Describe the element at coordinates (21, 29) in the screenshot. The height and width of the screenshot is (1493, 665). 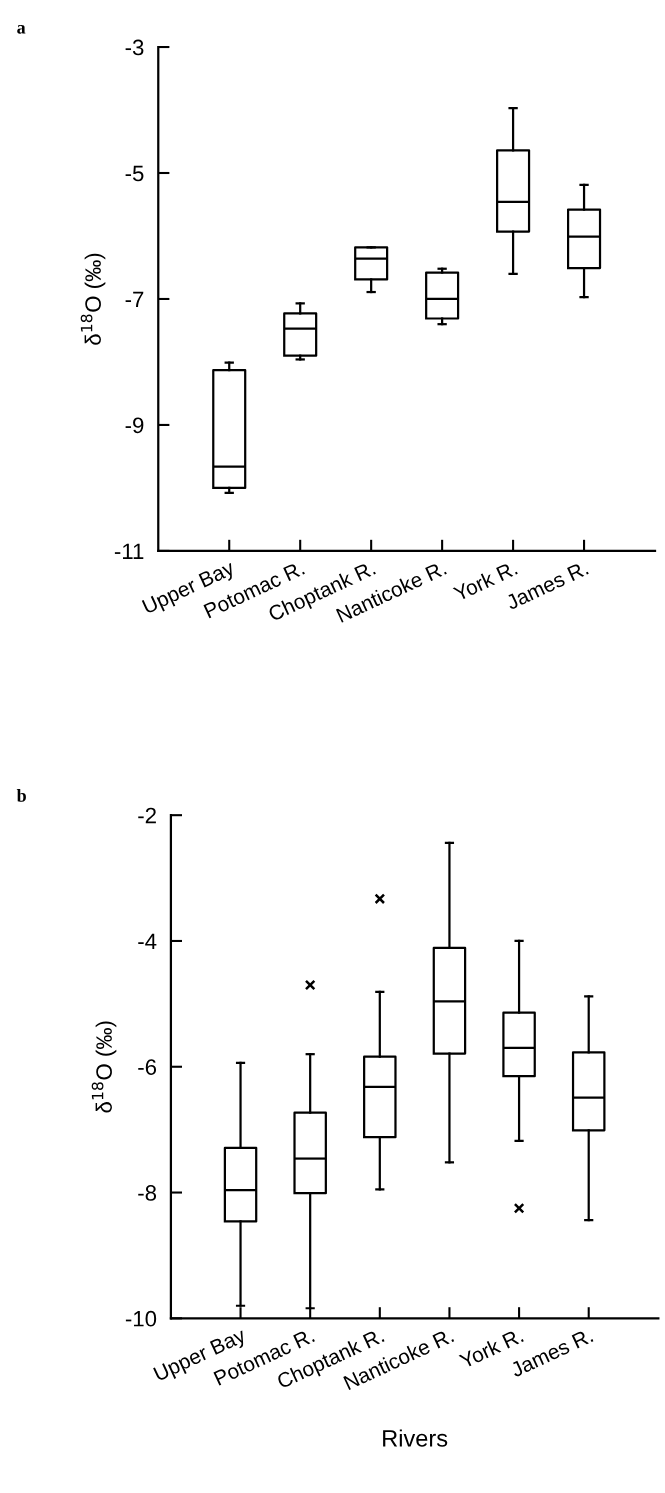
I see `chart-title: a` at that location.